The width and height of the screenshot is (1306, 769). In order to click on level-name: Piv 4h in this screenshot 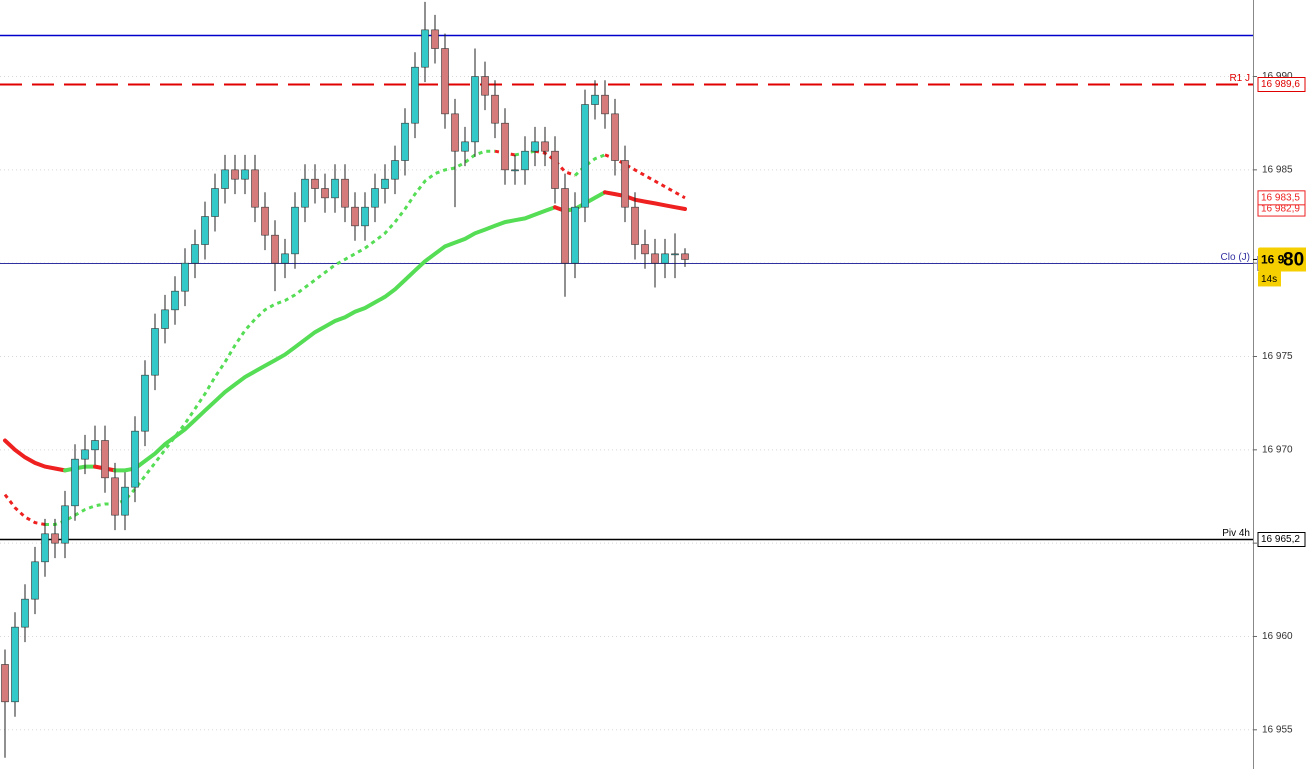, I will do `click(1236, 533)`.